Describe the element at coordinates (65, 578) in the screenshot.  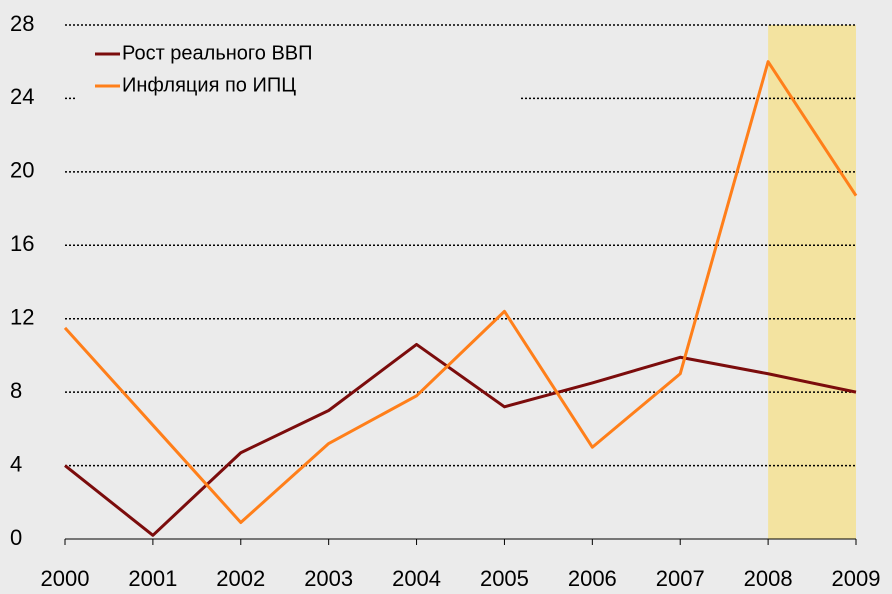
I see `x-tick-label: 2000` at that location.